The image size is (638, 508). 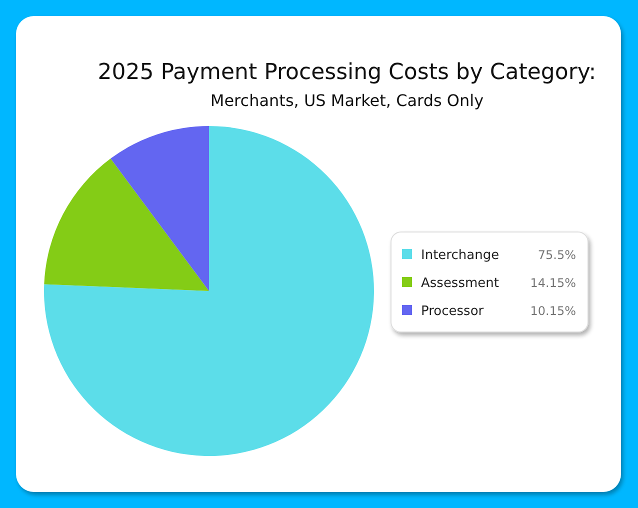 What do you see at coordinates (347, 72) in the screenshot?
I see `chart-title: 2025 Payment Processing Costs by Category:` at bounding box center [347, 72].